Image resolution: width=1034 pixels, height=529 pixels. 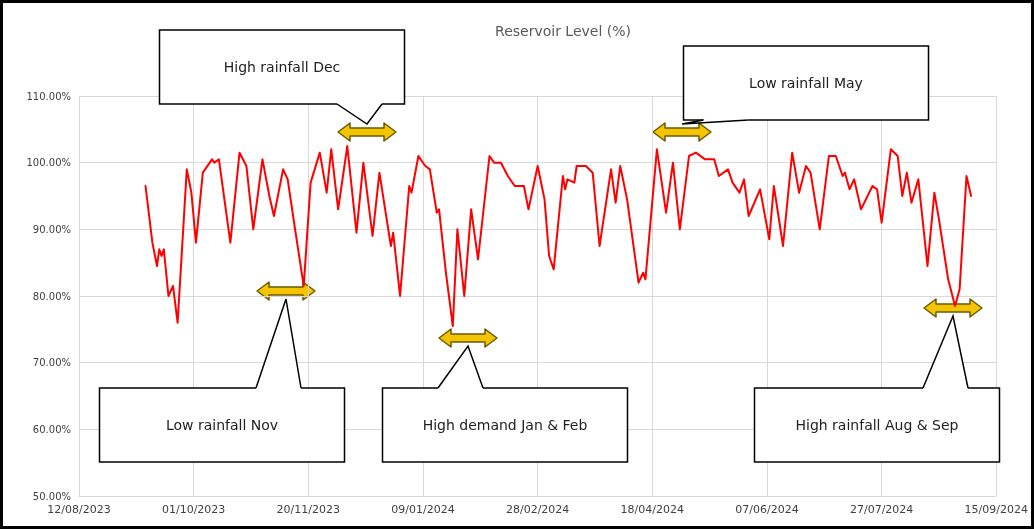 I want to click on x-tick-label: 18/04/2024, so click(x=652, y=509).